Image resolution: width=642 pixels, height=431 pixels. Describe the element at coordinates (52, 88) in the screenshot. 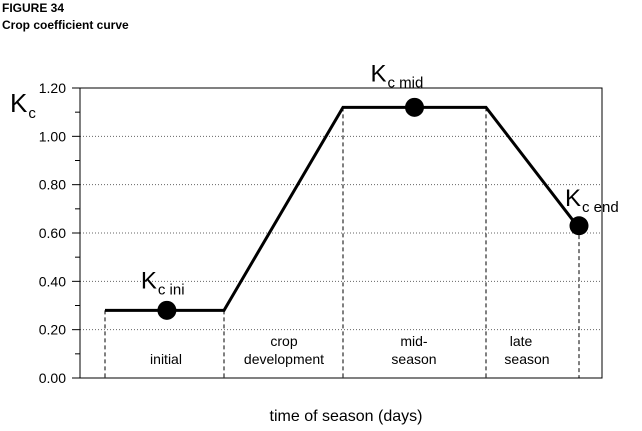

I see `y-tick-label: 1.20` at that location.